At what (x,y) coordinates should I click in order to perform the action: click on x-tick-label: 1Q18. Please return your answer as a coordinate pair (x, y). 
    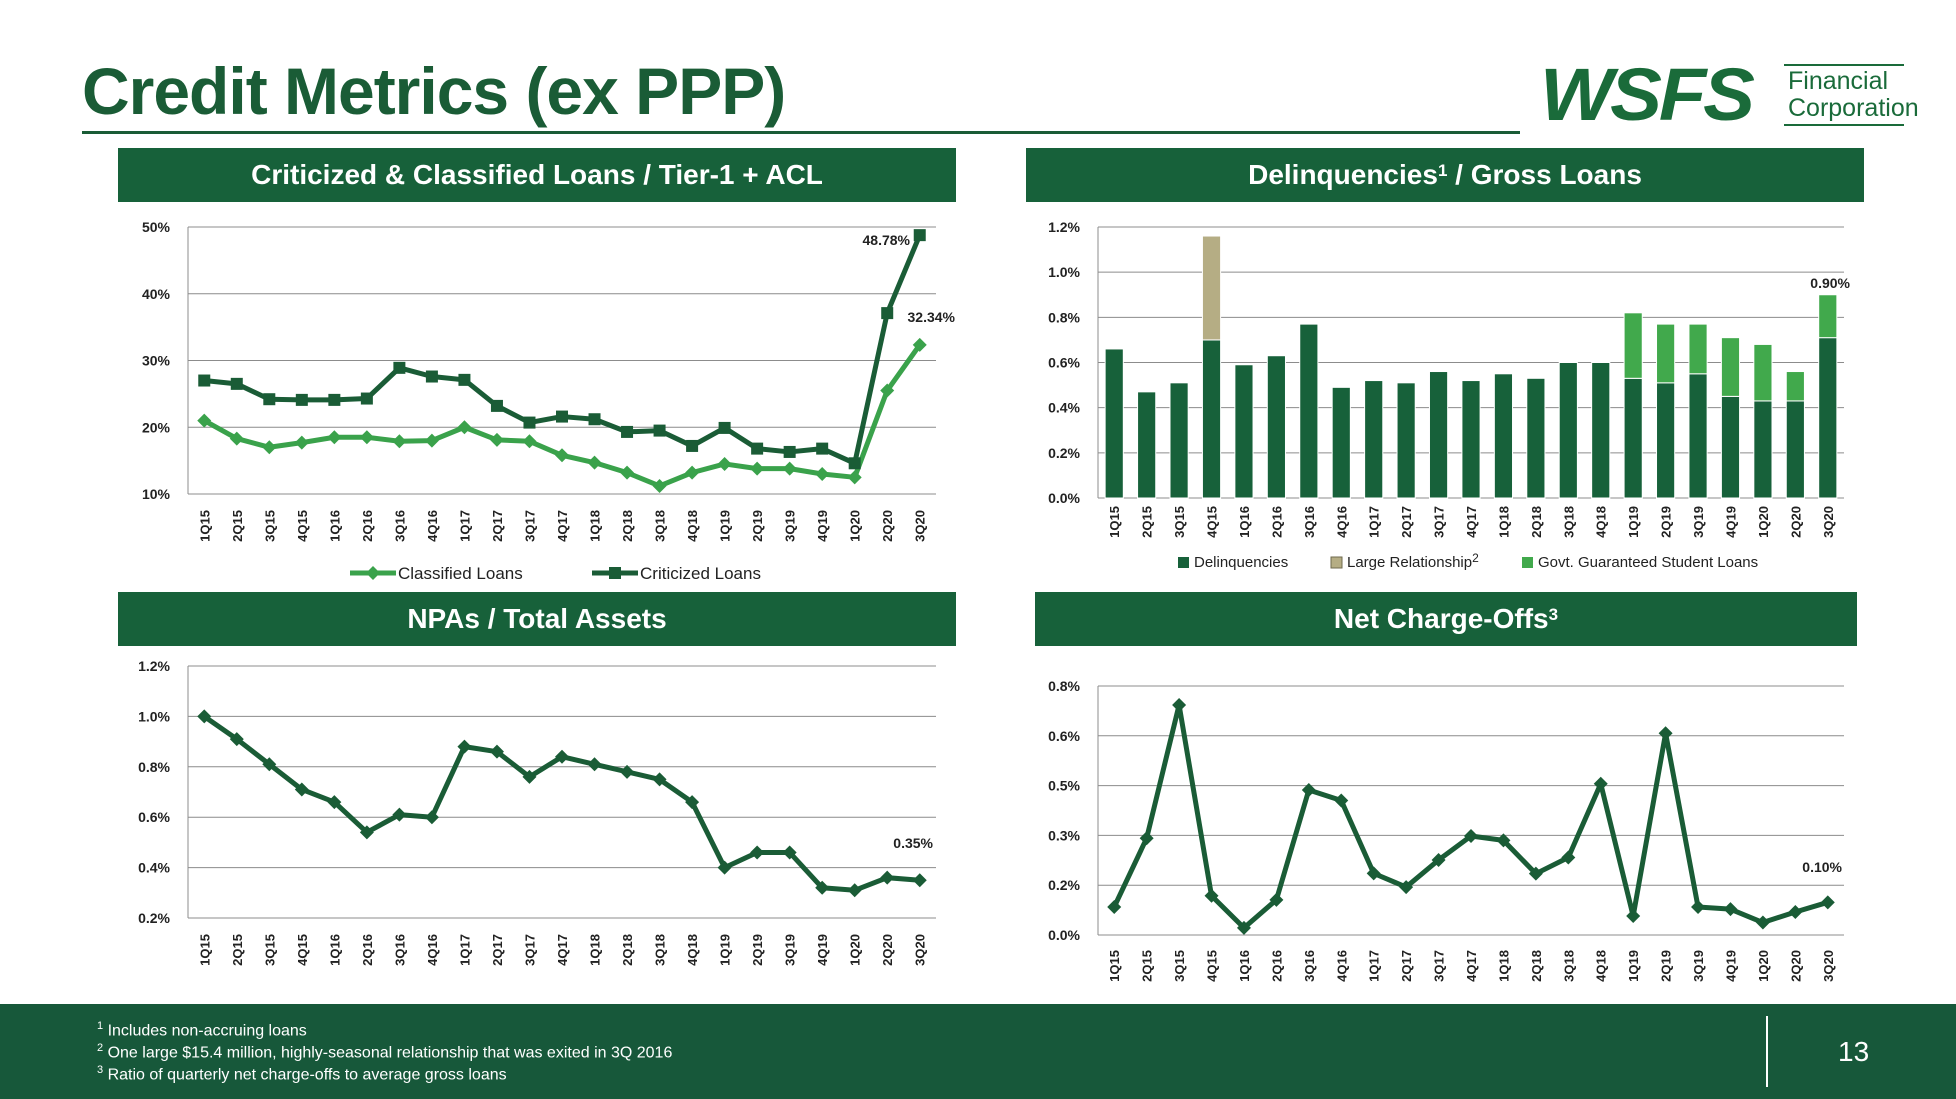
    Looking at the image, I should click on (1503, 966).